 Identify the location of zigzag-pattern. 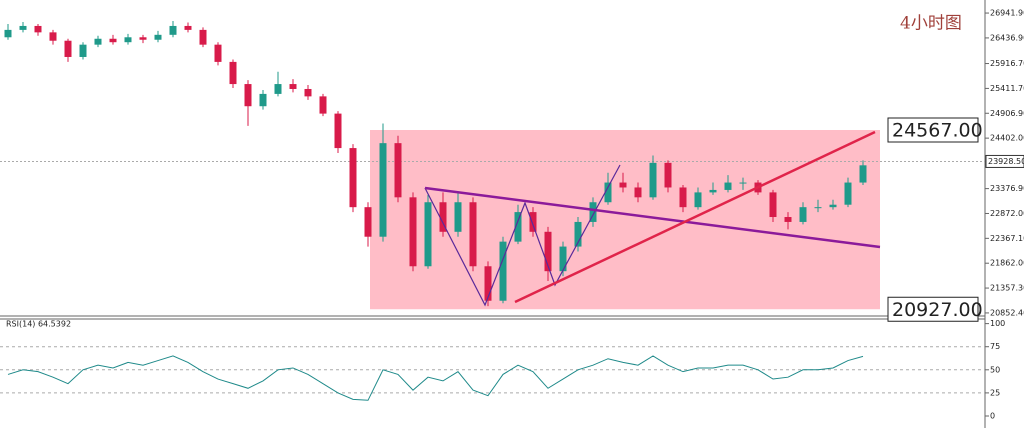
(522, 235).